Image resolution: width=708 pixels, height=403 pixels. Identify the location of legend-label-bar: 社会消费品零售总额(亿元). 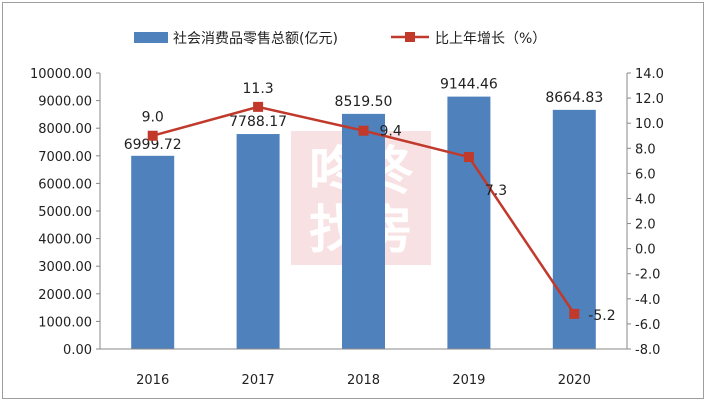
(255, 39).